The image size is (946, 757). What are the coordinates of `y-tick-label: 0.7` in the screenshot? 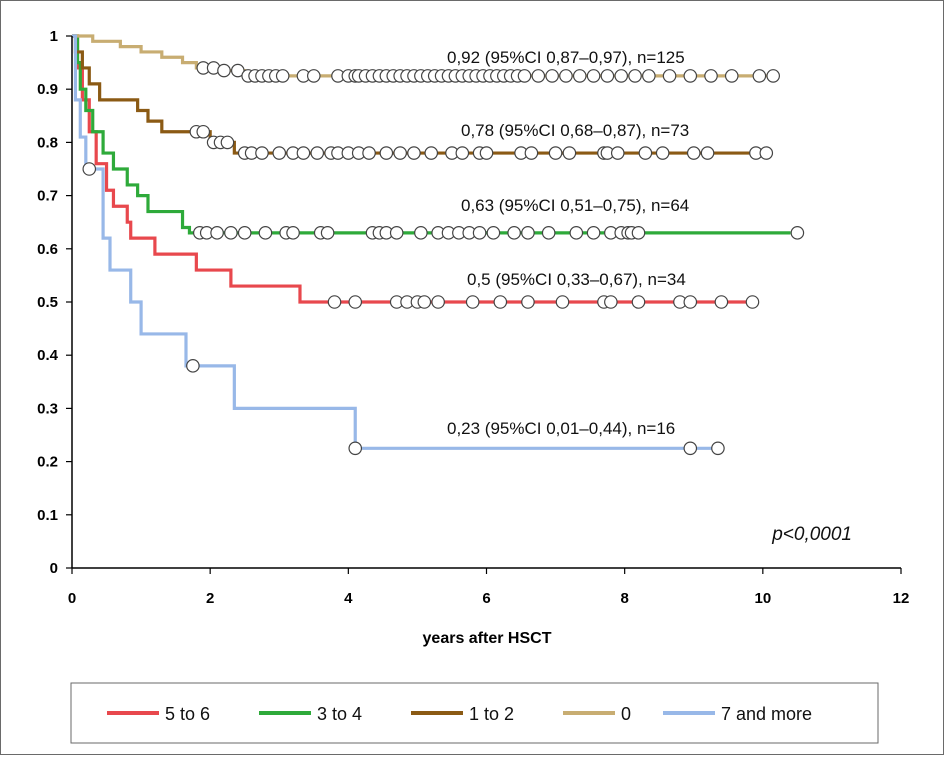 It's located at (47, 196).